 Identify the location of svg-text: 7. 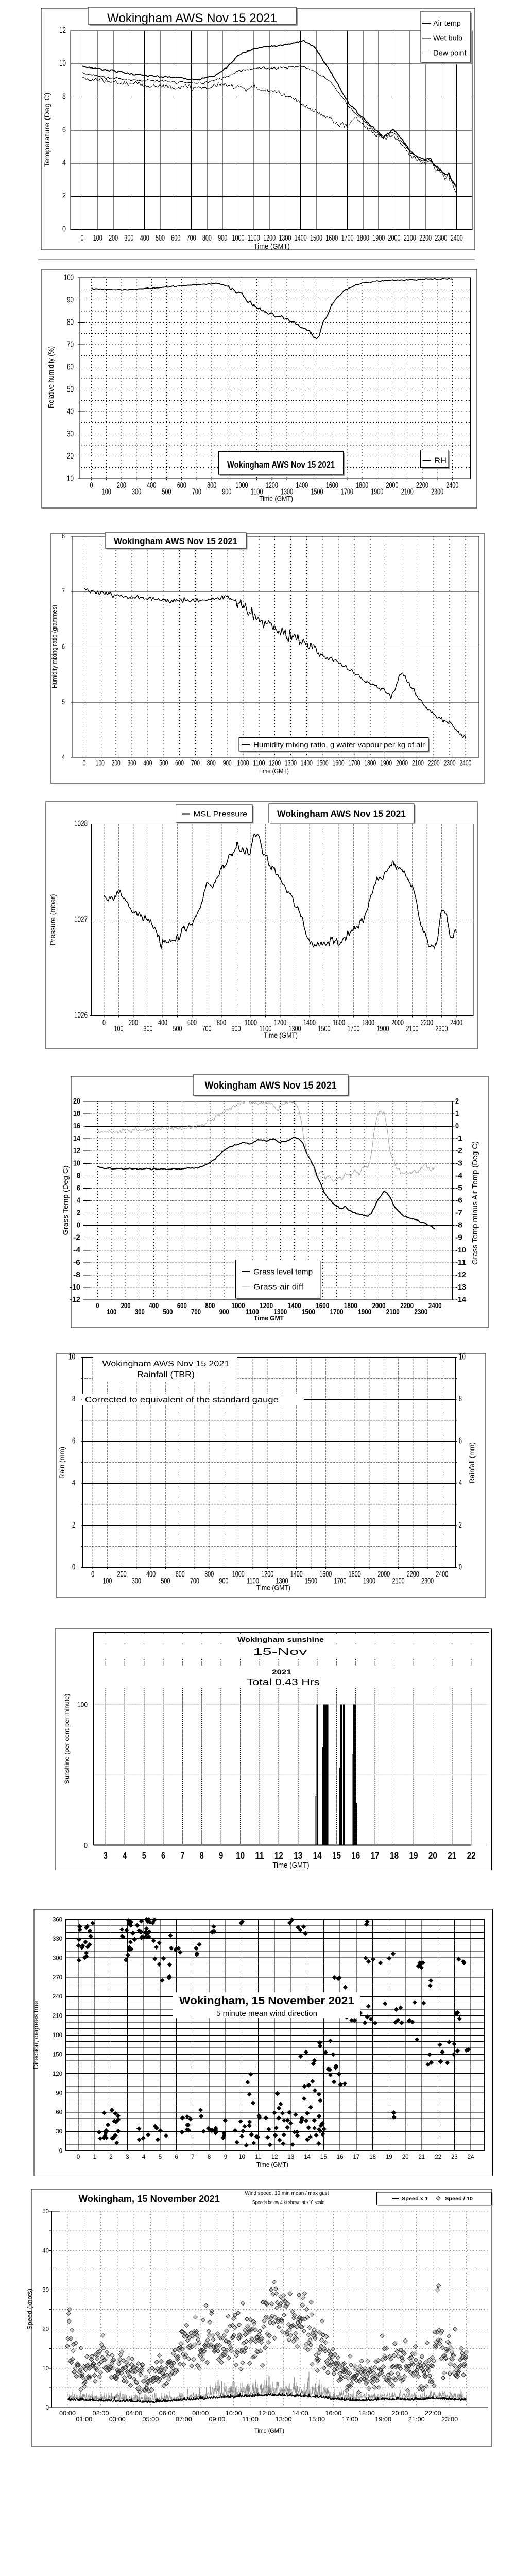
(192, 2157).